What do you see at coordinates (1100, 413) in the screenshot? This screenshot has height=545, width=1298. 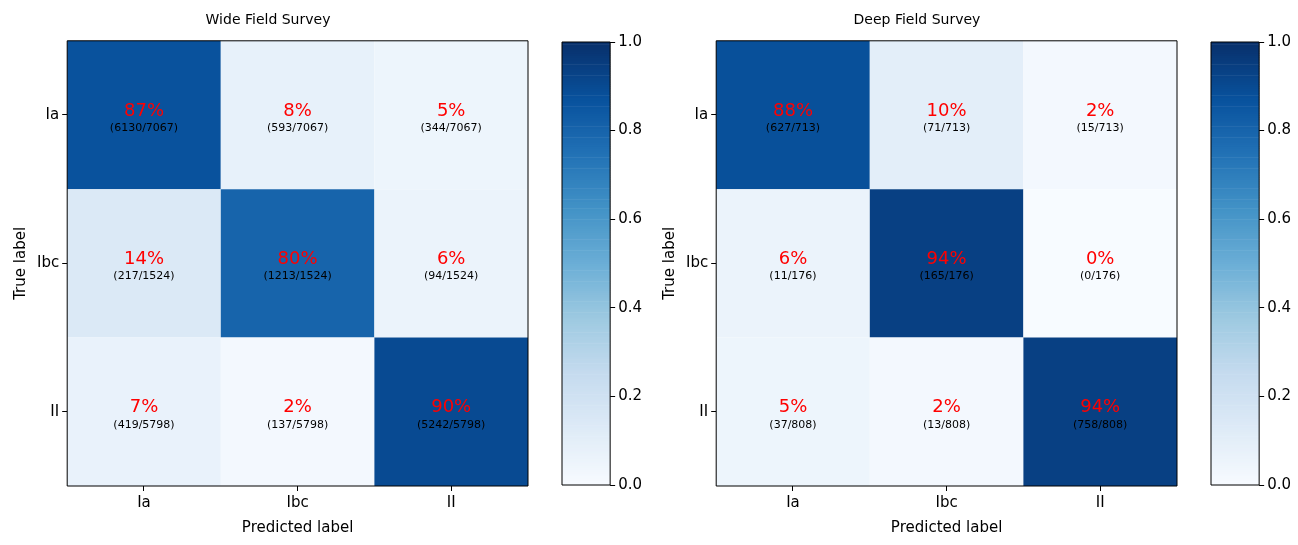 I see `data-label: 94% (758/808)` at bounding box center [1100, 413].